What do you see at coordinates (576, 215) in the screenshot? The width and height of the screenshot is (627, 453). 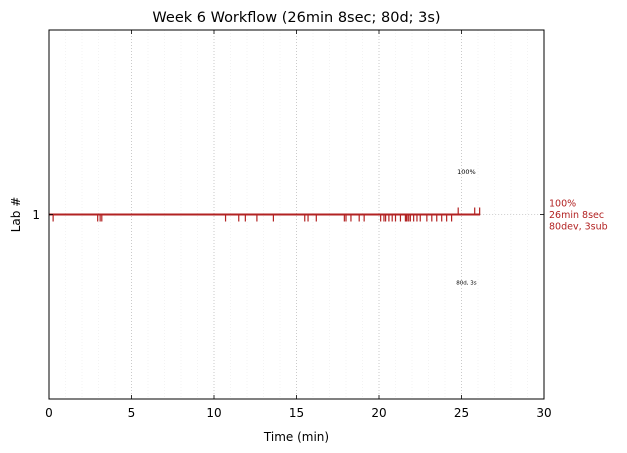 I see `lab-summary-label: 26min 8sec` at bounding box center [576, 215].